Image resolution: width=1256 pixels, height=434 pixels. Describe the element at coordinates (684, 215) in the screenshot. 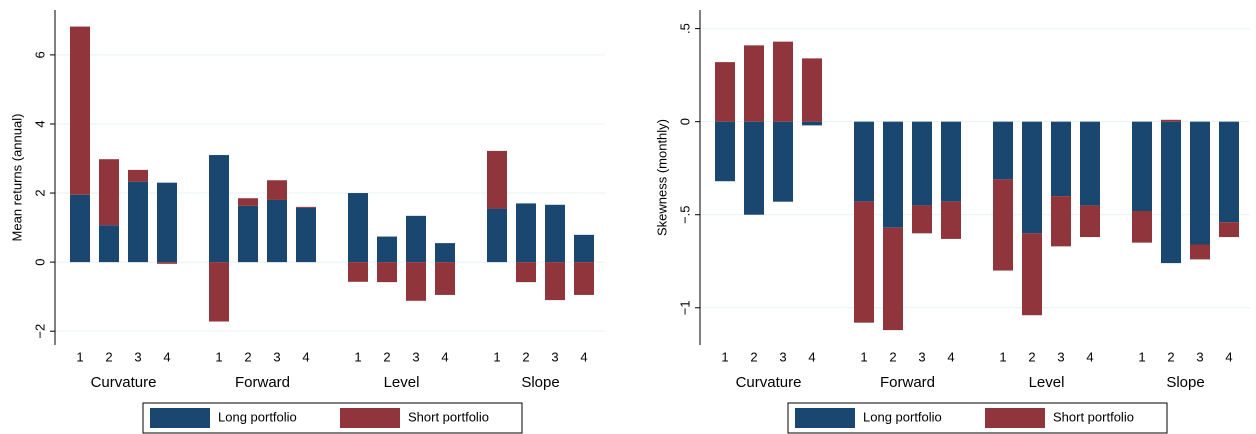

I see `y-tick-label: −.5` at that location.